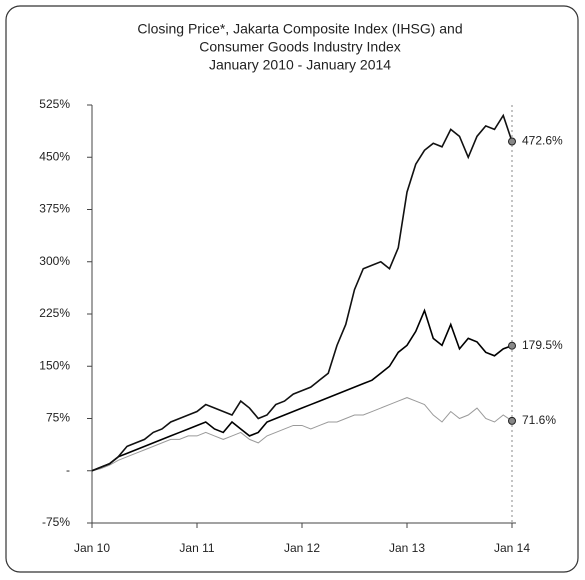 This screenshot has height=580, width=585. I want to click on x-tick-label: Jan 14, so click(512, 548).